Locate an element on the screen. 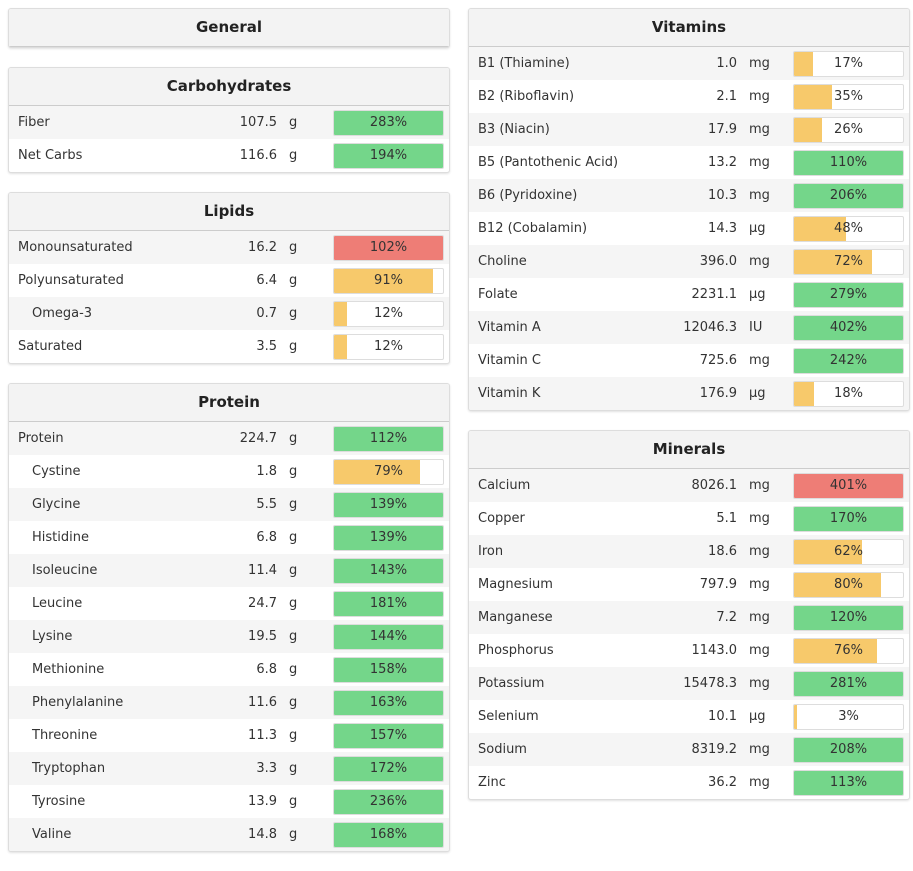  section-panel: General is located at coordinates (229, 28).